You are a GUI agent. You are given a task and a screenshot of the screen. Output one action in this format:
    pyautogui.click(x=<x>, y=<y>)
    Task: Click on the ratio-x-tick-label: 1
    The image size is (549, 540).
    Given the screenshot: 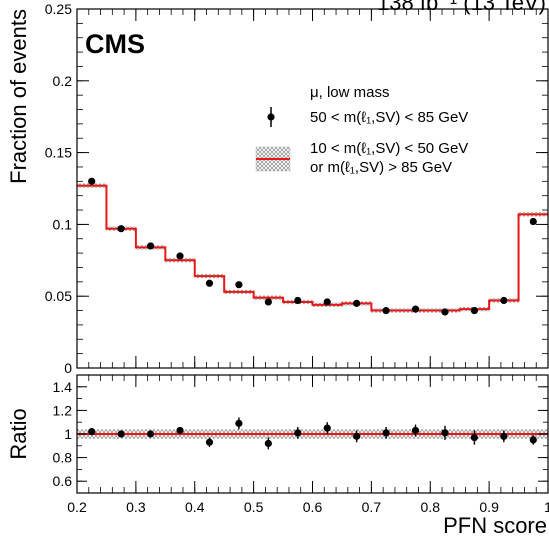 What is the action you would take?
    pyautogui.click(x=546, y=507)
    